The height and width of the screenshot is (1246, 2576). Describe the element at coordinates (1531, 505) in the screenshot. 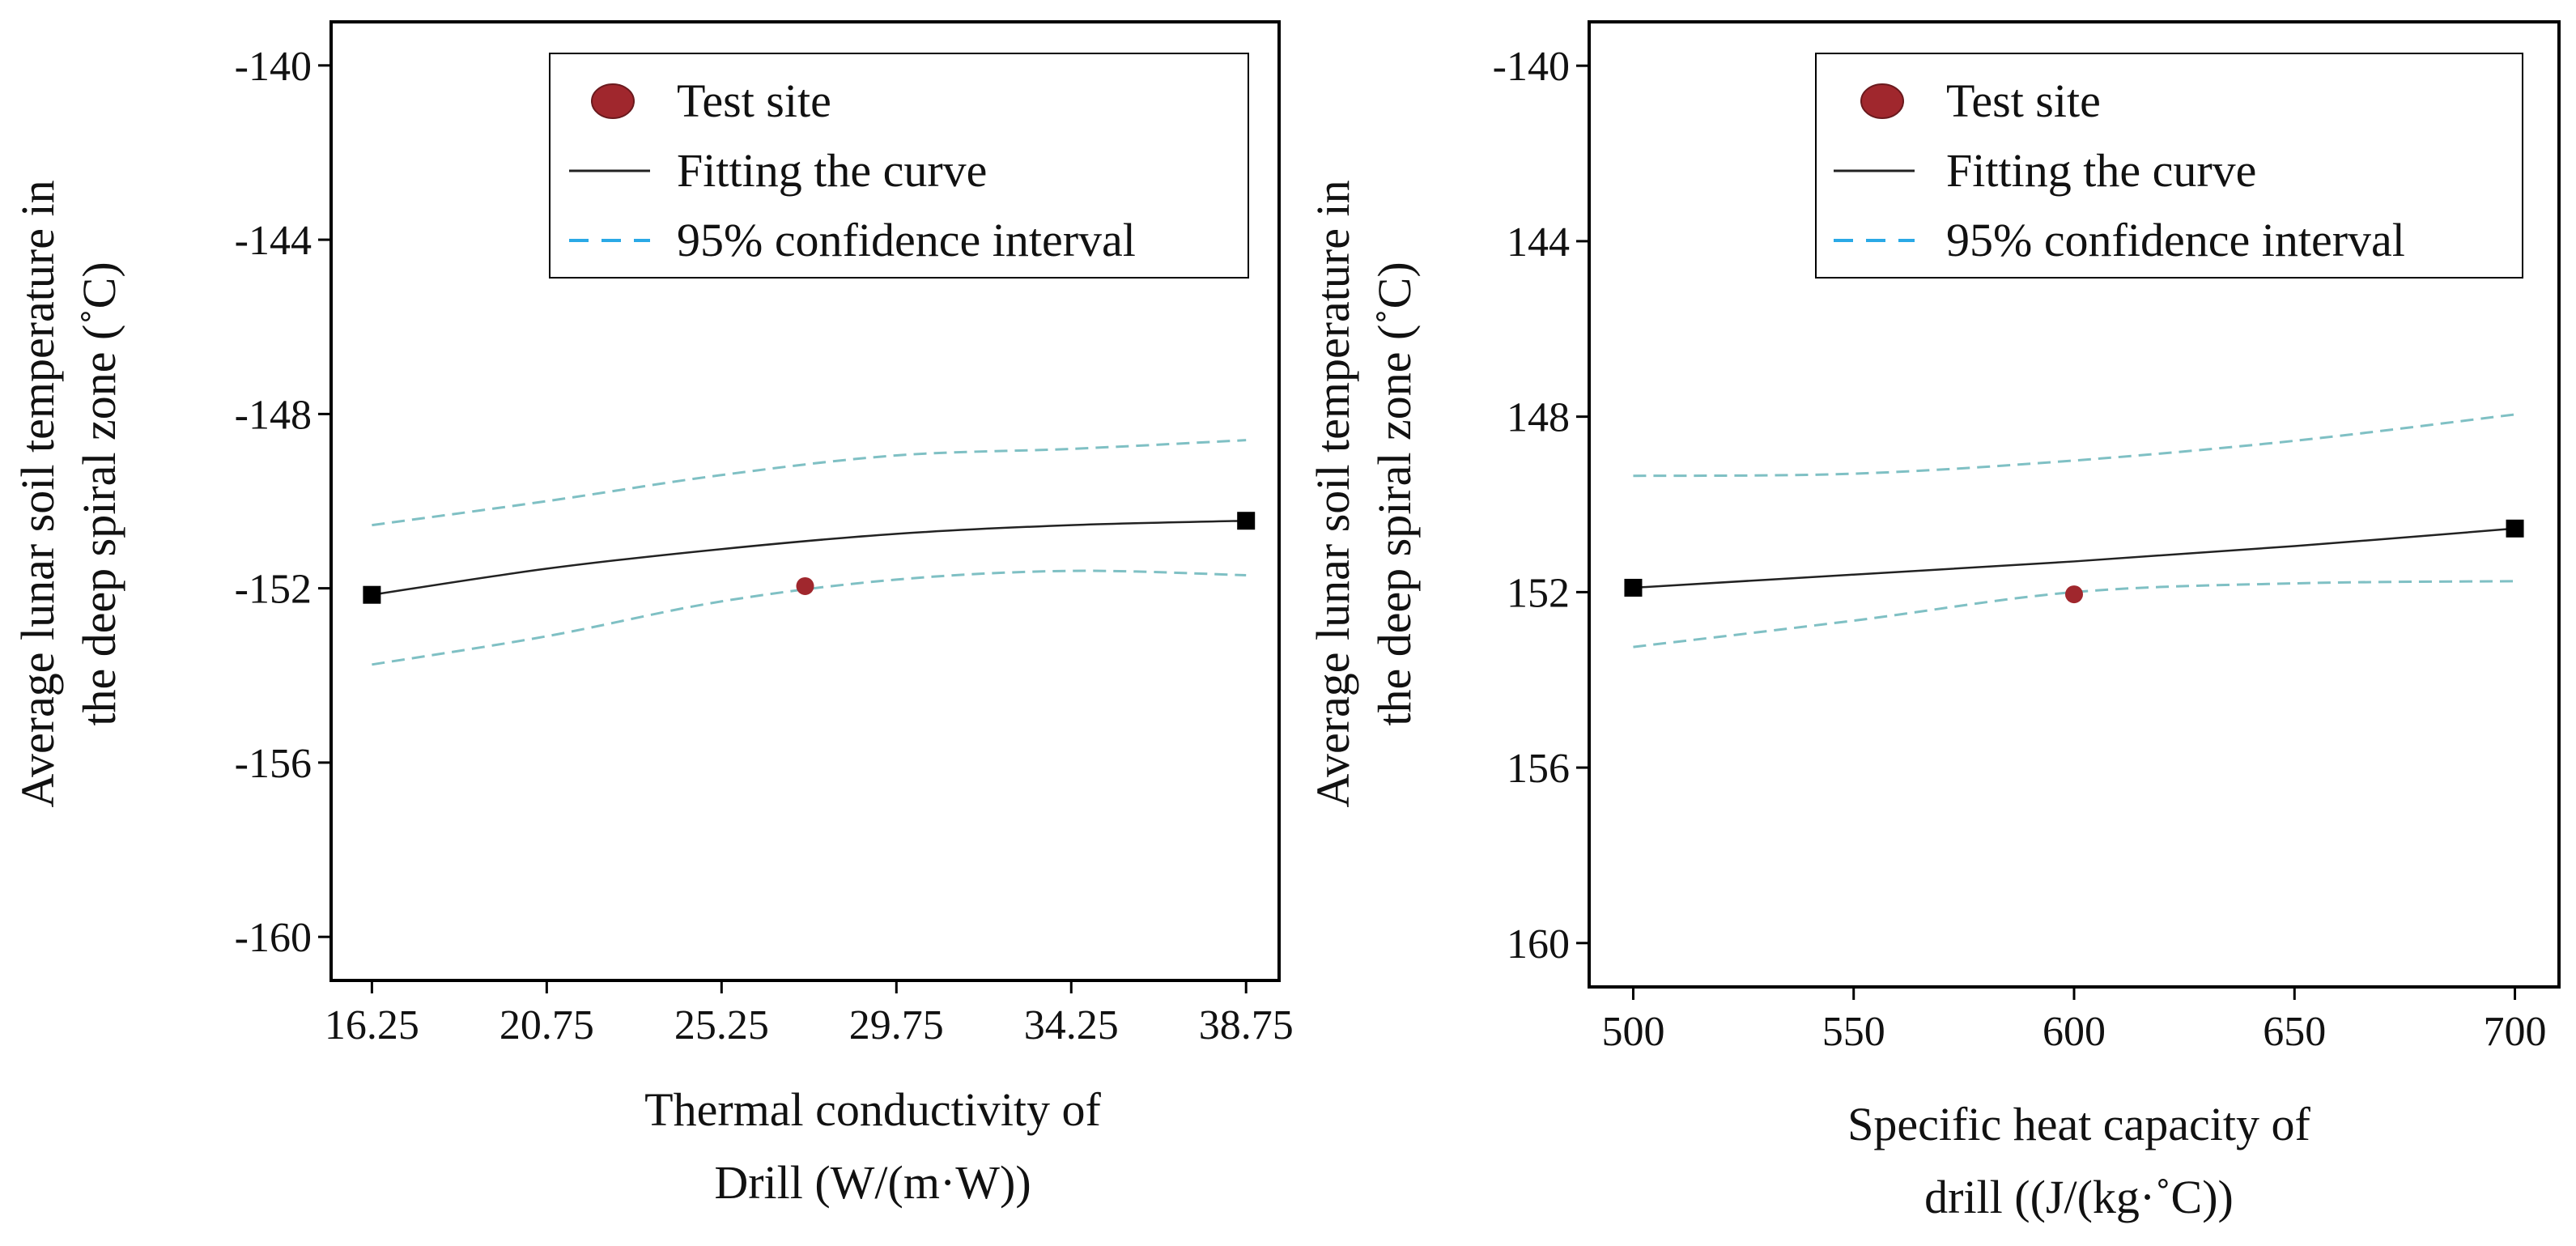

I see `y-tick-labels: -140 144 148 152 156 160` at that location.